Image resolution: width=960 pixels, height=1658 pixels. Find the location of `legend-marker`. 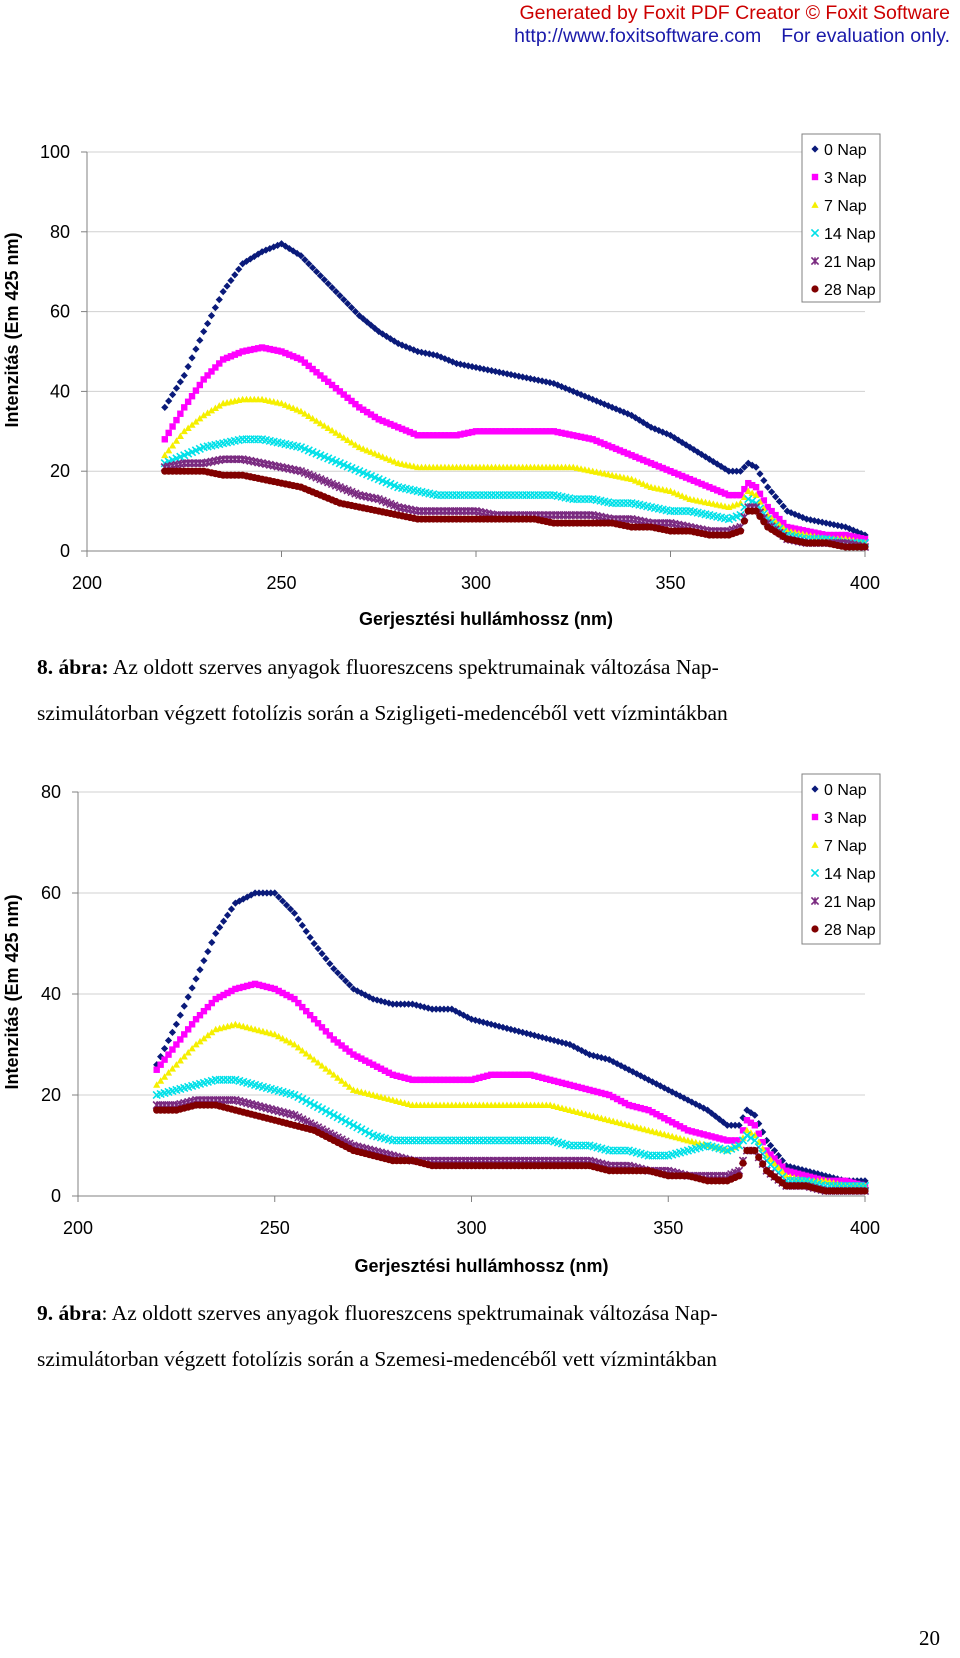

legend-marker is located at coordinates (815, 789).